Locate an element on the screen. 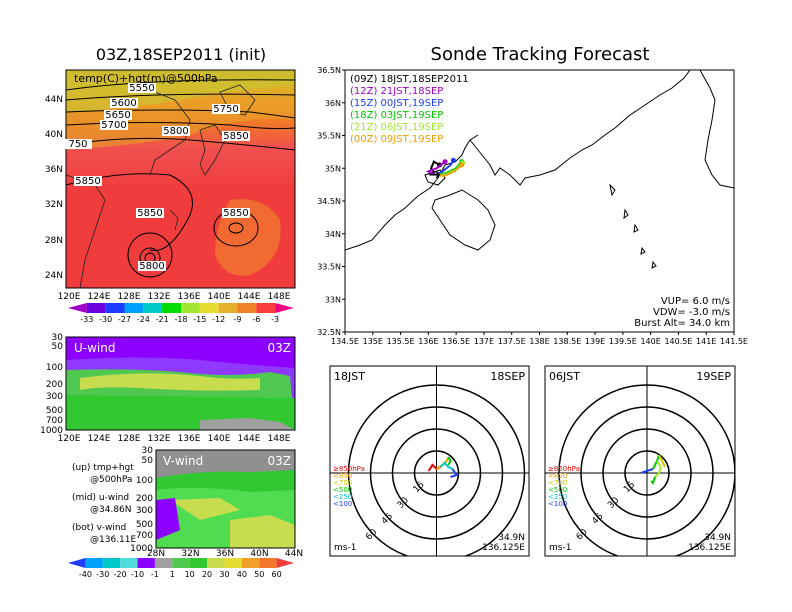  track-series-endpoint is located at coordinates (453, 160).